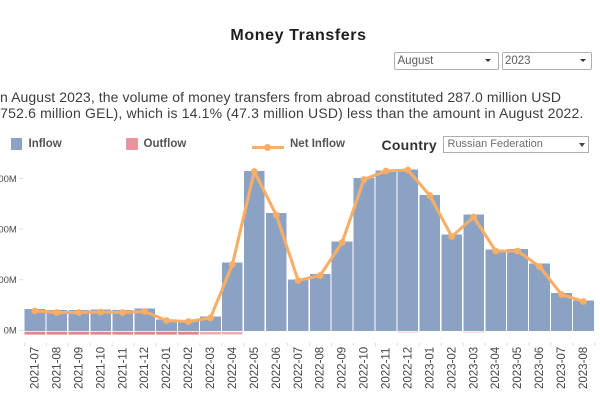 The width and height of the screenshot is (600, 400). I want to click on svg-text: 2023-02, so click(452, 368).